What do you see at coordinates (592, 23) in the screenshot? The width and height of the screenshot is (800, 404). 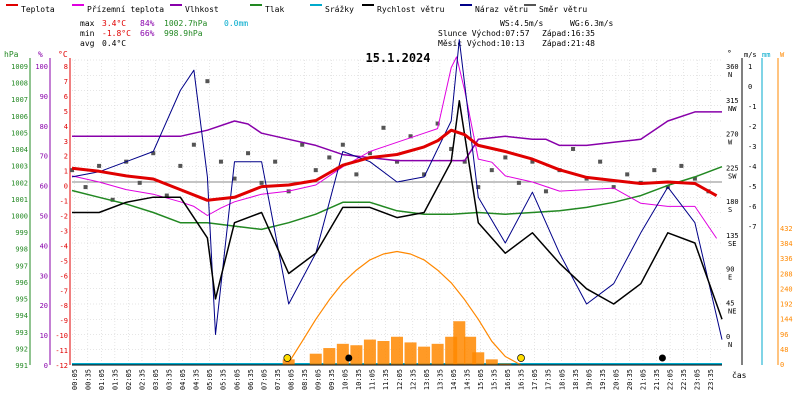 I see `stat-wg: WG:6.3m/s` at bounding box center [592, 23].